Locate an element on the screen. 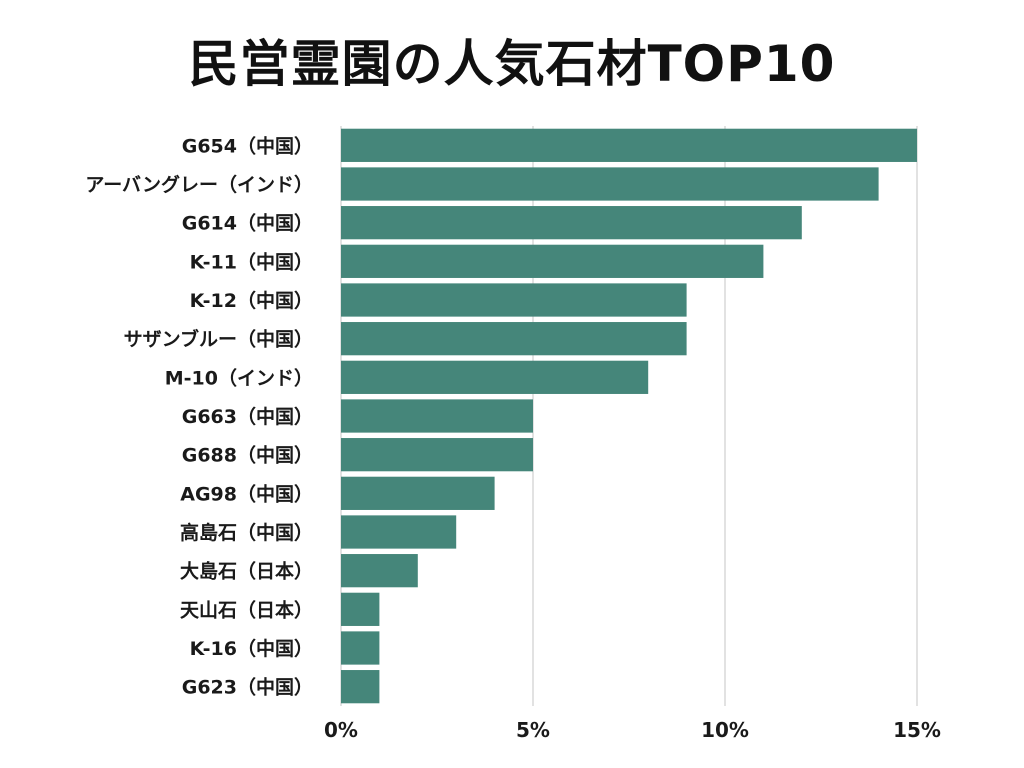 This screenshot has height=768, width=1024. category-label: M-10（インド） is located at coordinates (239, 377).